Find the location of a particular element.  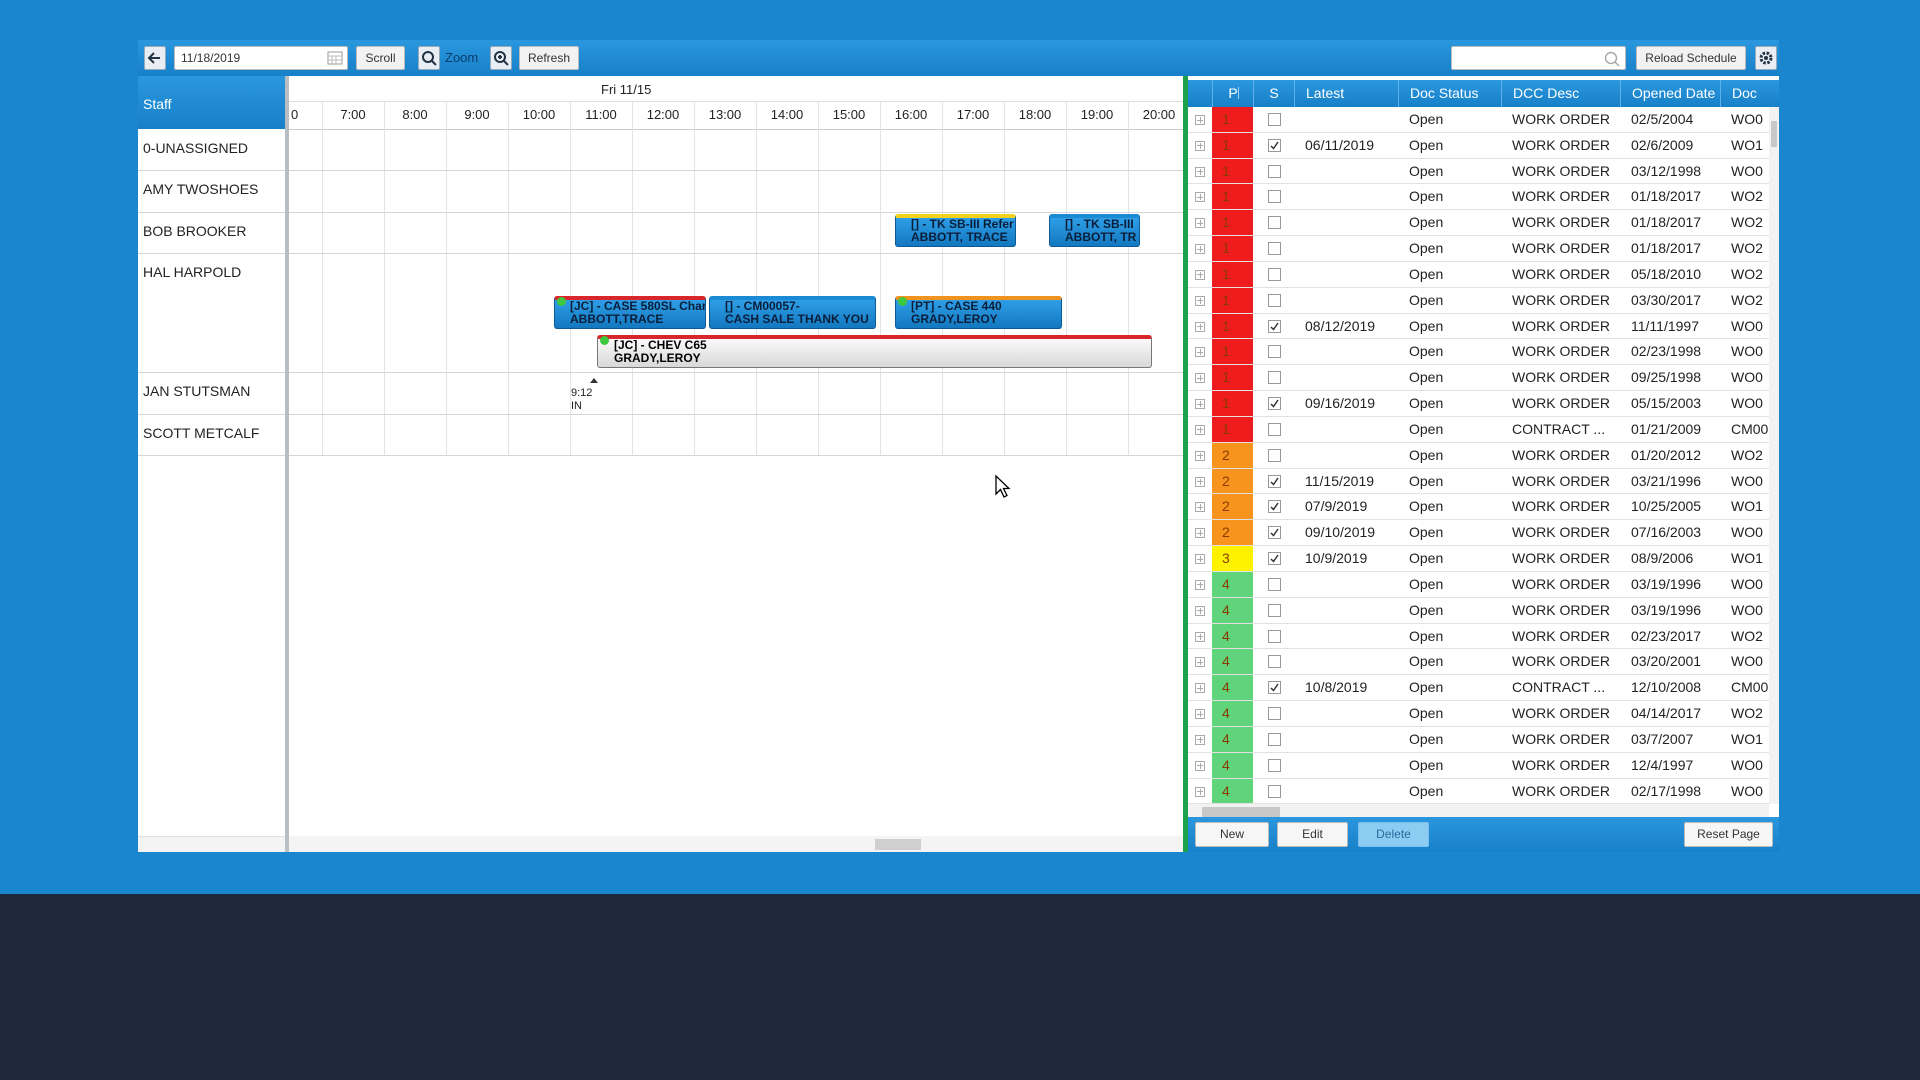

scroll-button: Scroll is located at coordinates (380, 58).